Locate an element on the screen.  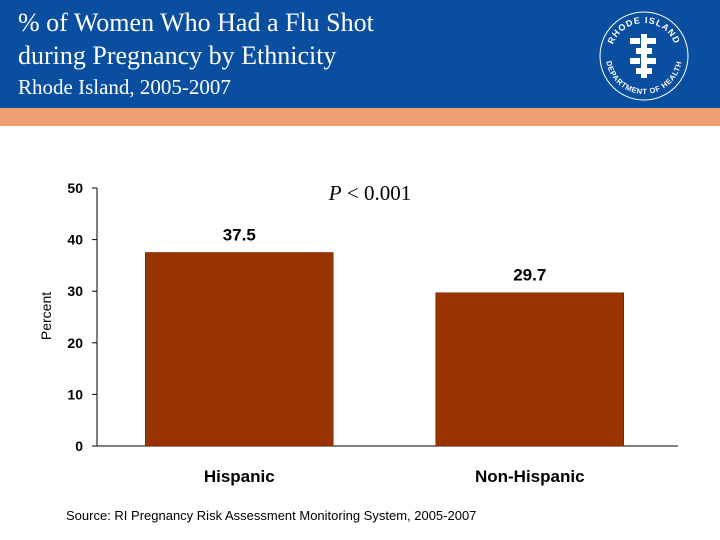
category-label-hispanic: Hispanic is located at coordinates (239, 476).